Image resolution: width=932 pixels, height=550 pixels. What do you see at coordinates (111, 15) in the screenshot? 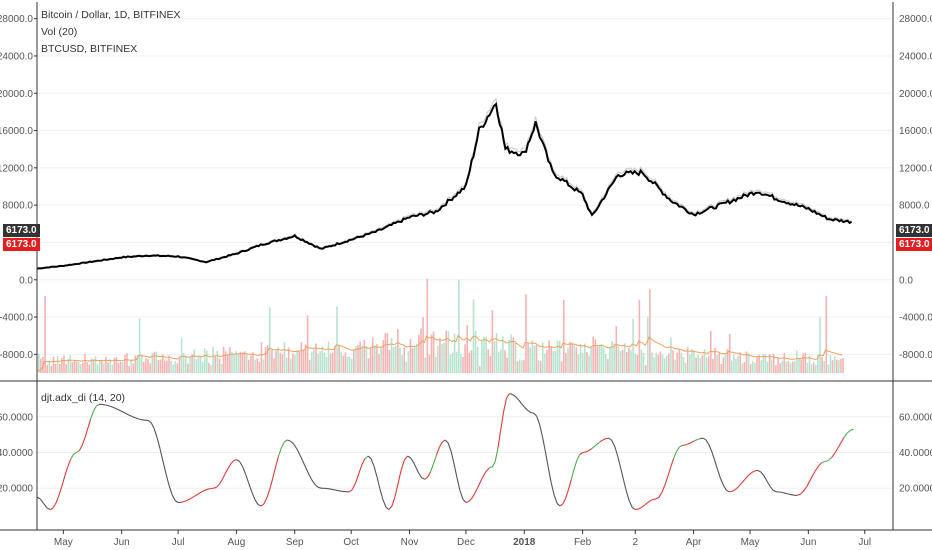
I see `chart-title: Bitcoin / Dollar, 1D, BITFINEX` at bounding box center [111, 15].